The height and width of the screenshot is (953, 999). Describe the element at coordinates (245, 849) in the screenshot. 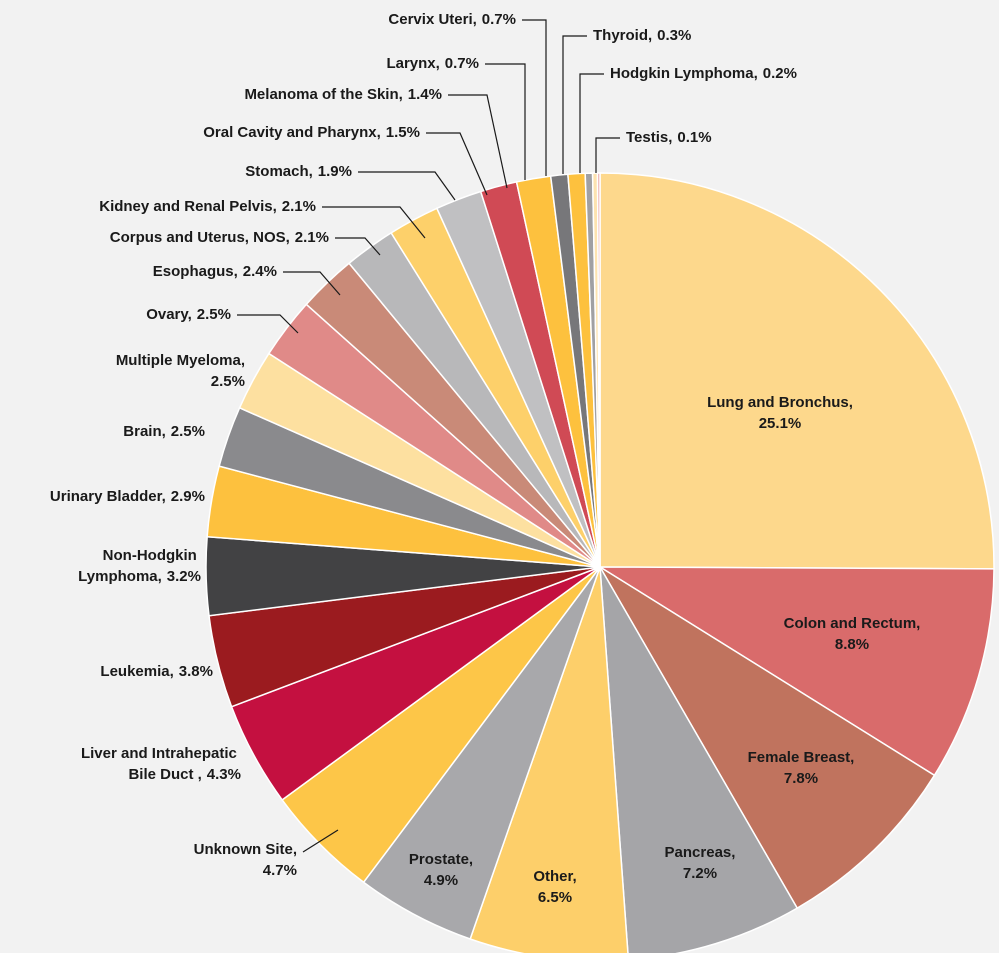

I see `category-label: Unknown Site,` at that location.